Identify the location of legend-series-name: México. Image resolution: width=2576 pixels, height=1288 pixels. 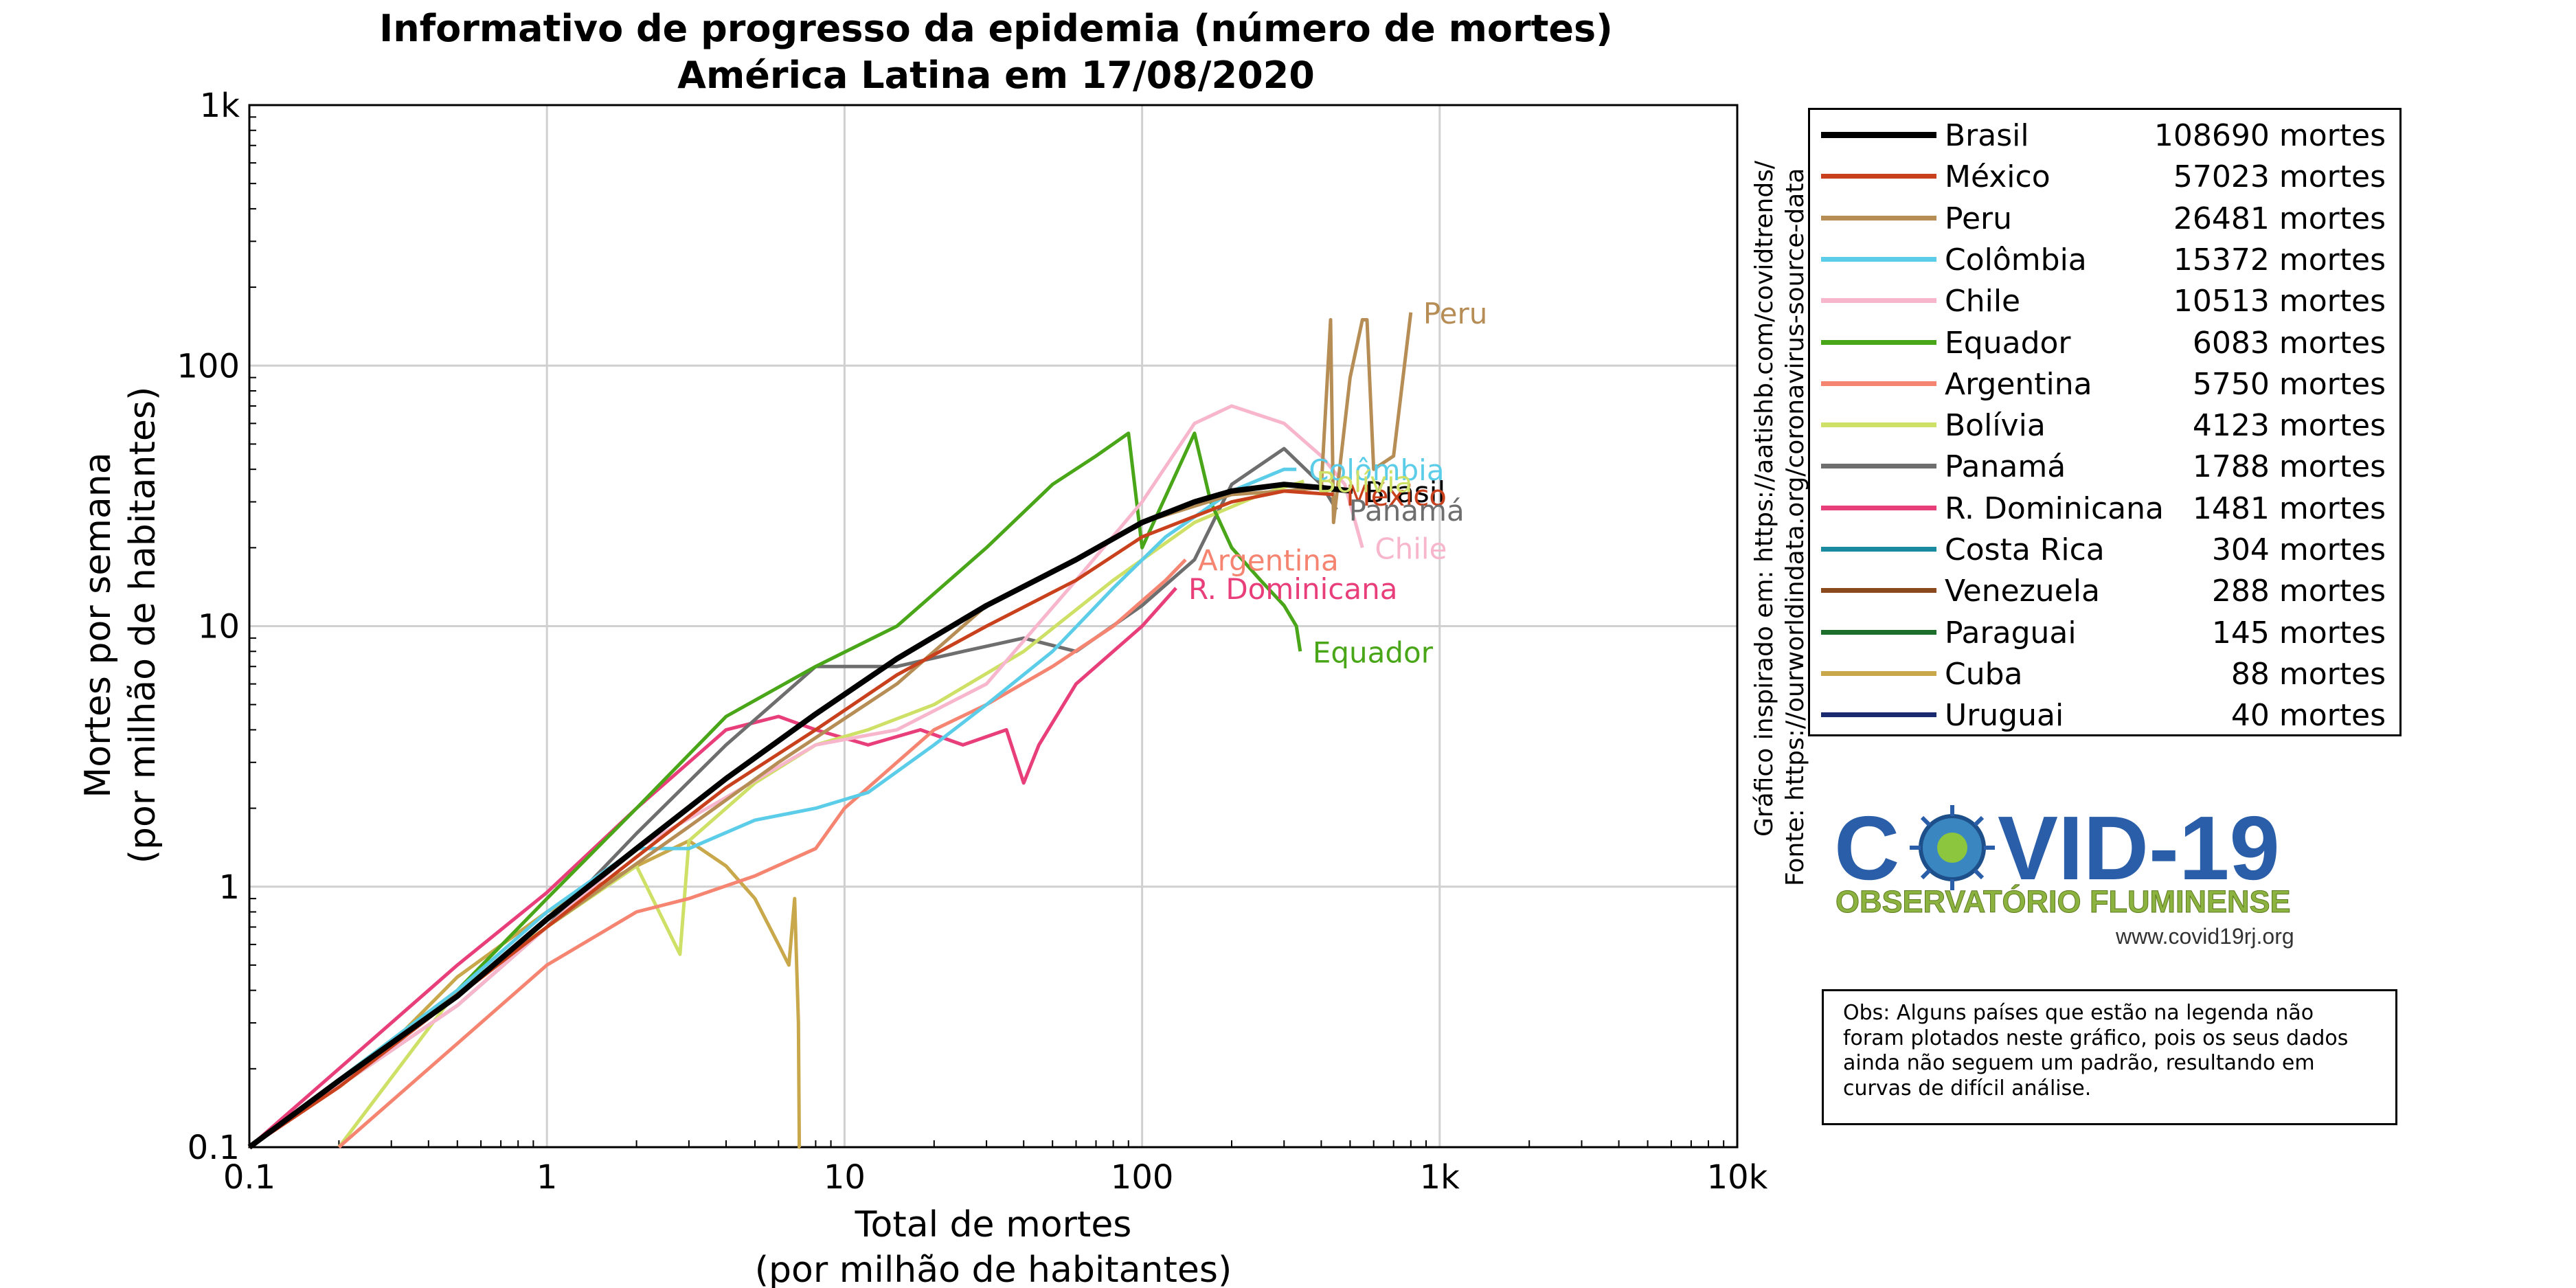
(1997, 177).